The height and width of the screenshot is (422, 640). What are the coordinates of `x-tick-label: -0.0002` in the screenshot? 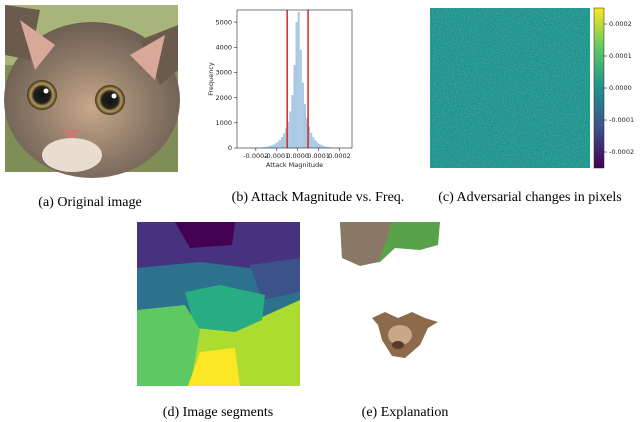 It's located at (255, 156).